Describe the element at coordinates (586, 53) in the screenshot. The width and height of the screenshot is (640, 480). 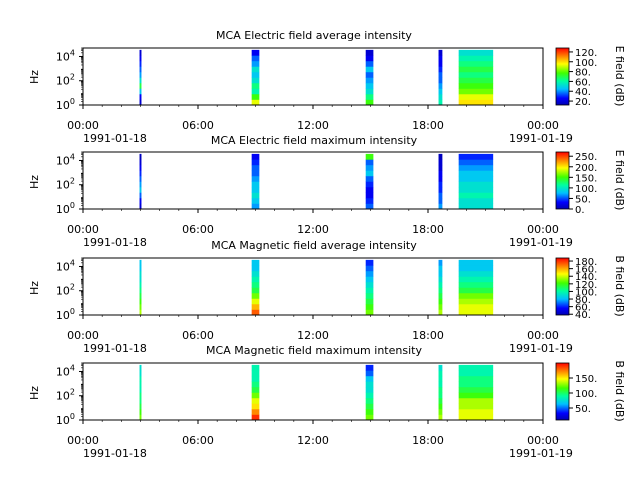
I see `colorbar-tick-label: 120.` at that location.